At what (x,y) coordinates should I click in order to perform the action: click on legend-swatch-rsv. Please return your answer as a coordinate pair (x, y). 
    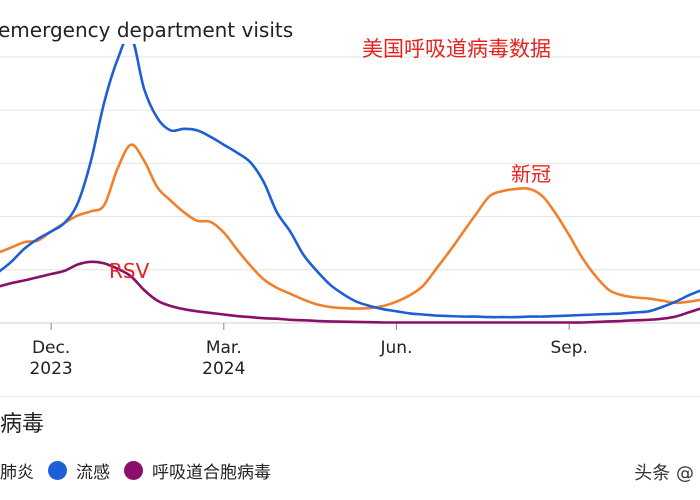
    Looking at the image, I should click on (133, 470).